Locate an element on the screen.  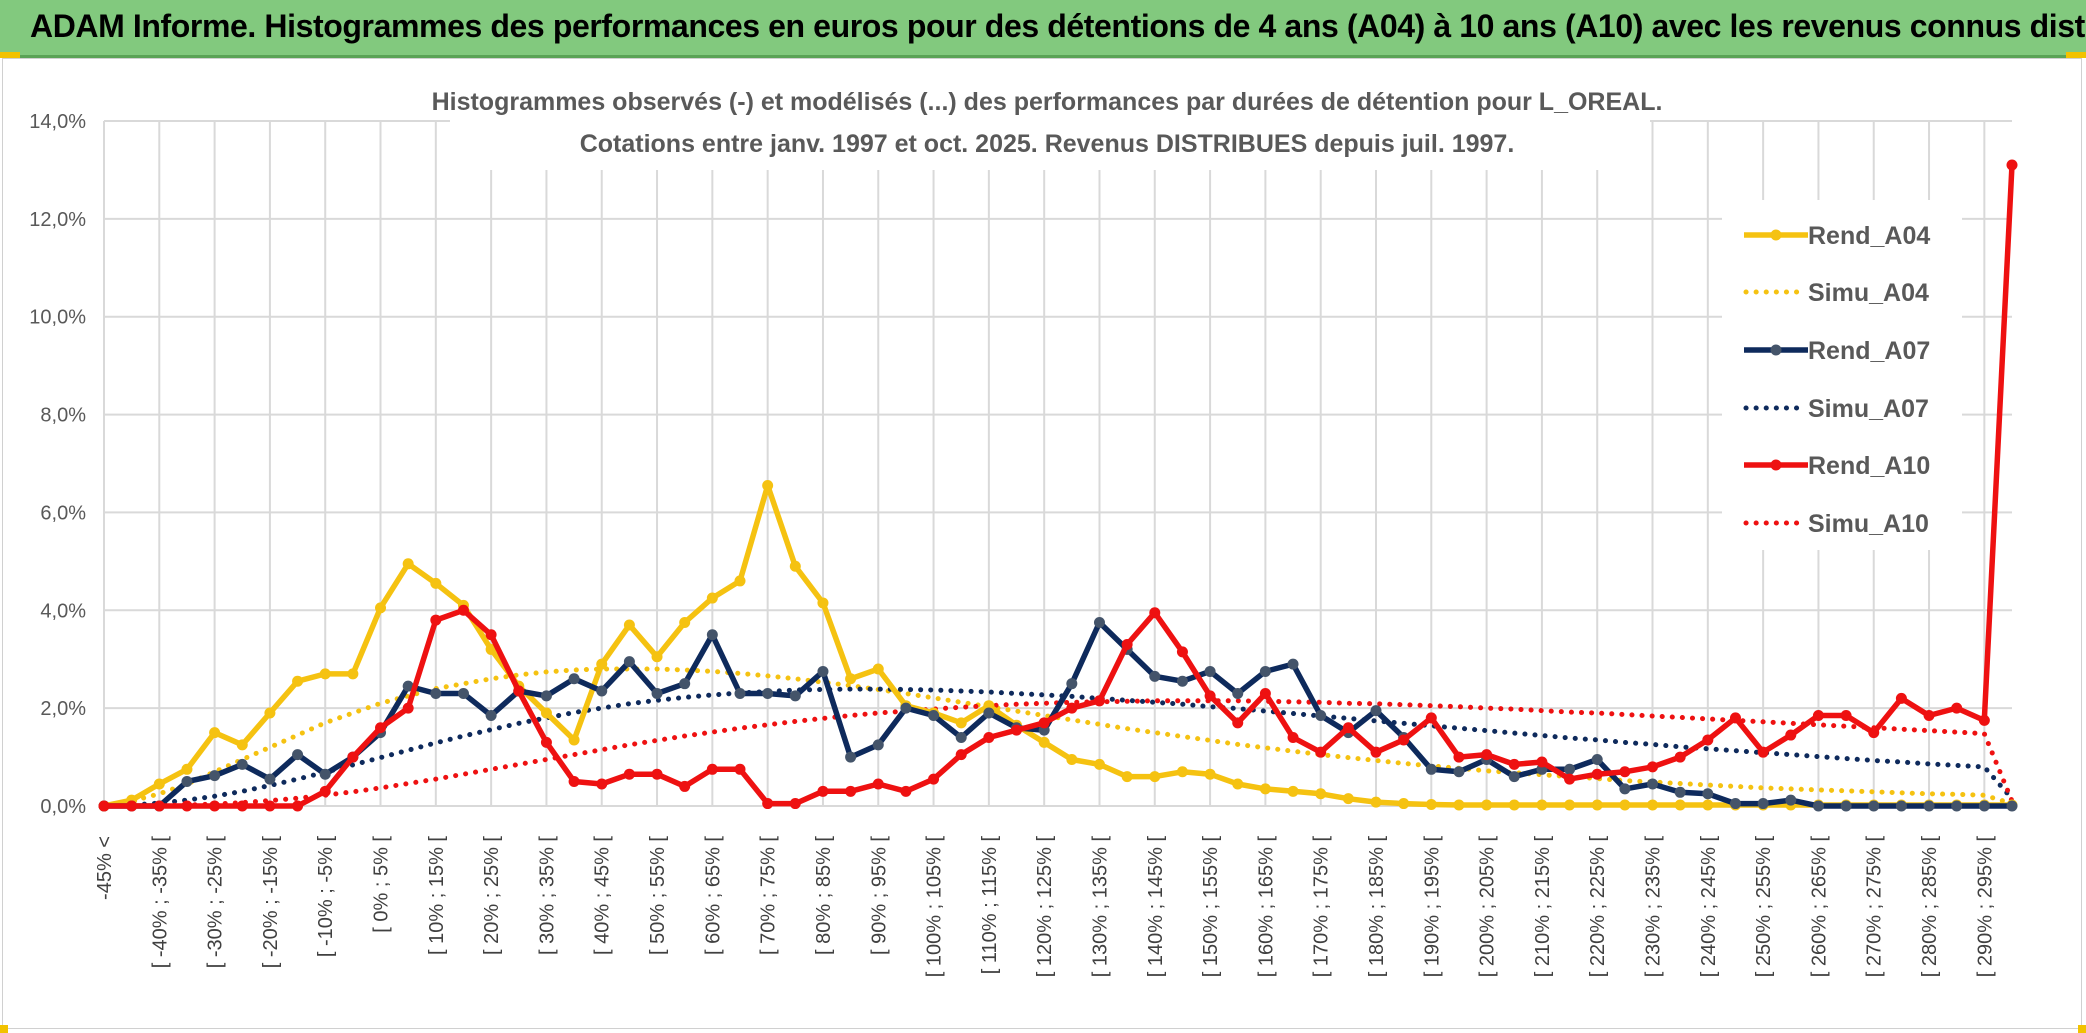
x-tick-label: [ 240% ; 245% [ is located at coordinates (1709, 907).